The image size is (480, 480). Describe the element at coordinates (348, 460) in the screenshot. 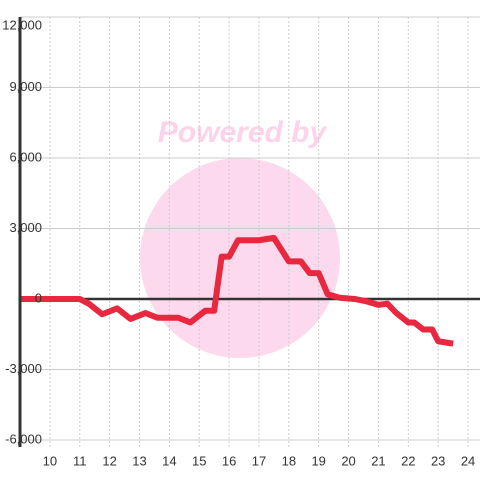

I see `x-tick-label: 20` at that location.